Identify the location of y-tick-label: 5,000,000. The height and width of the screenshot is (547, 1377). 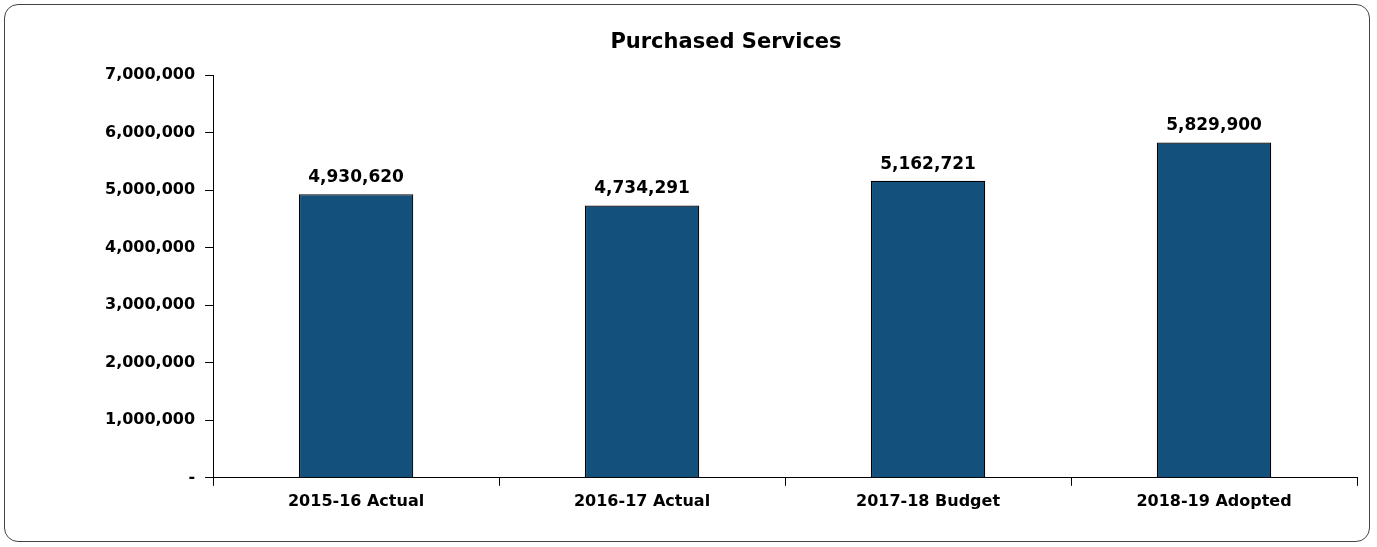
(150, 189).